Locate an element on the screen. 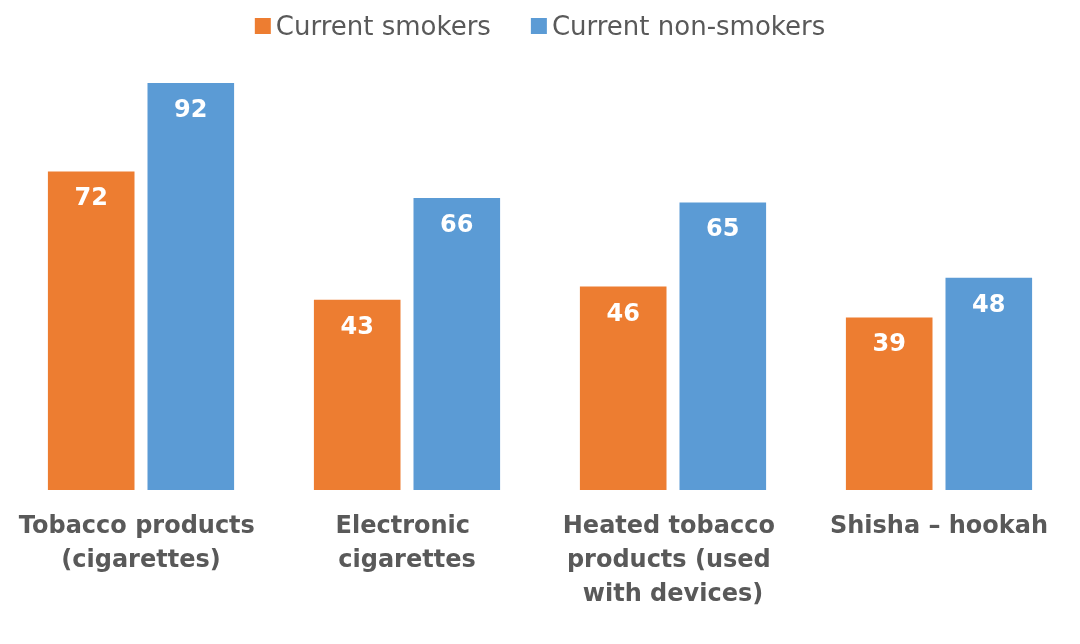 The height and width of the screenshot is (644, 1080). legend-label: Current non-smokers is located at coordinates (688, 26).